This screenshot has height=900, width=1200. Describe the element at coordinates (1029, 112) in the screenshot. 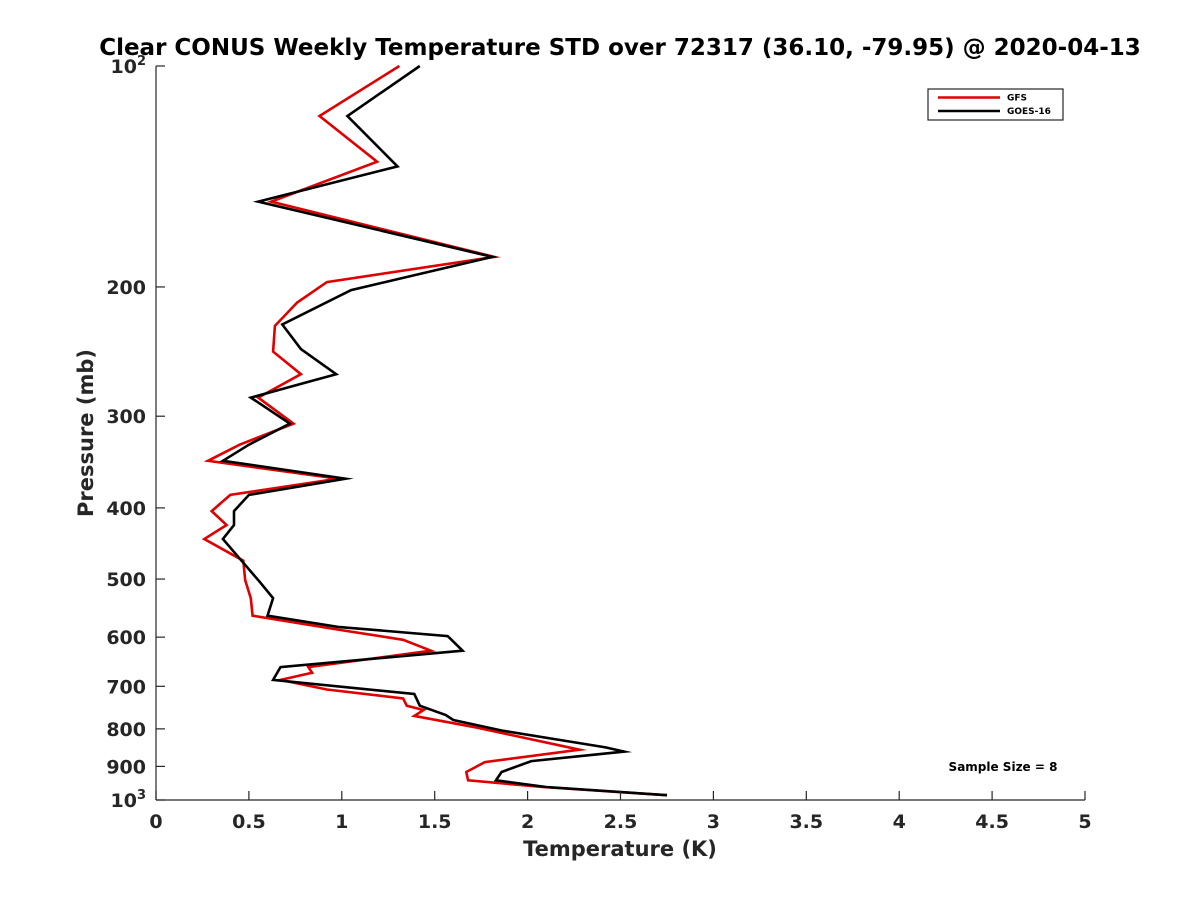

I see `legend-label-goes-16: GOES-16` at that location.